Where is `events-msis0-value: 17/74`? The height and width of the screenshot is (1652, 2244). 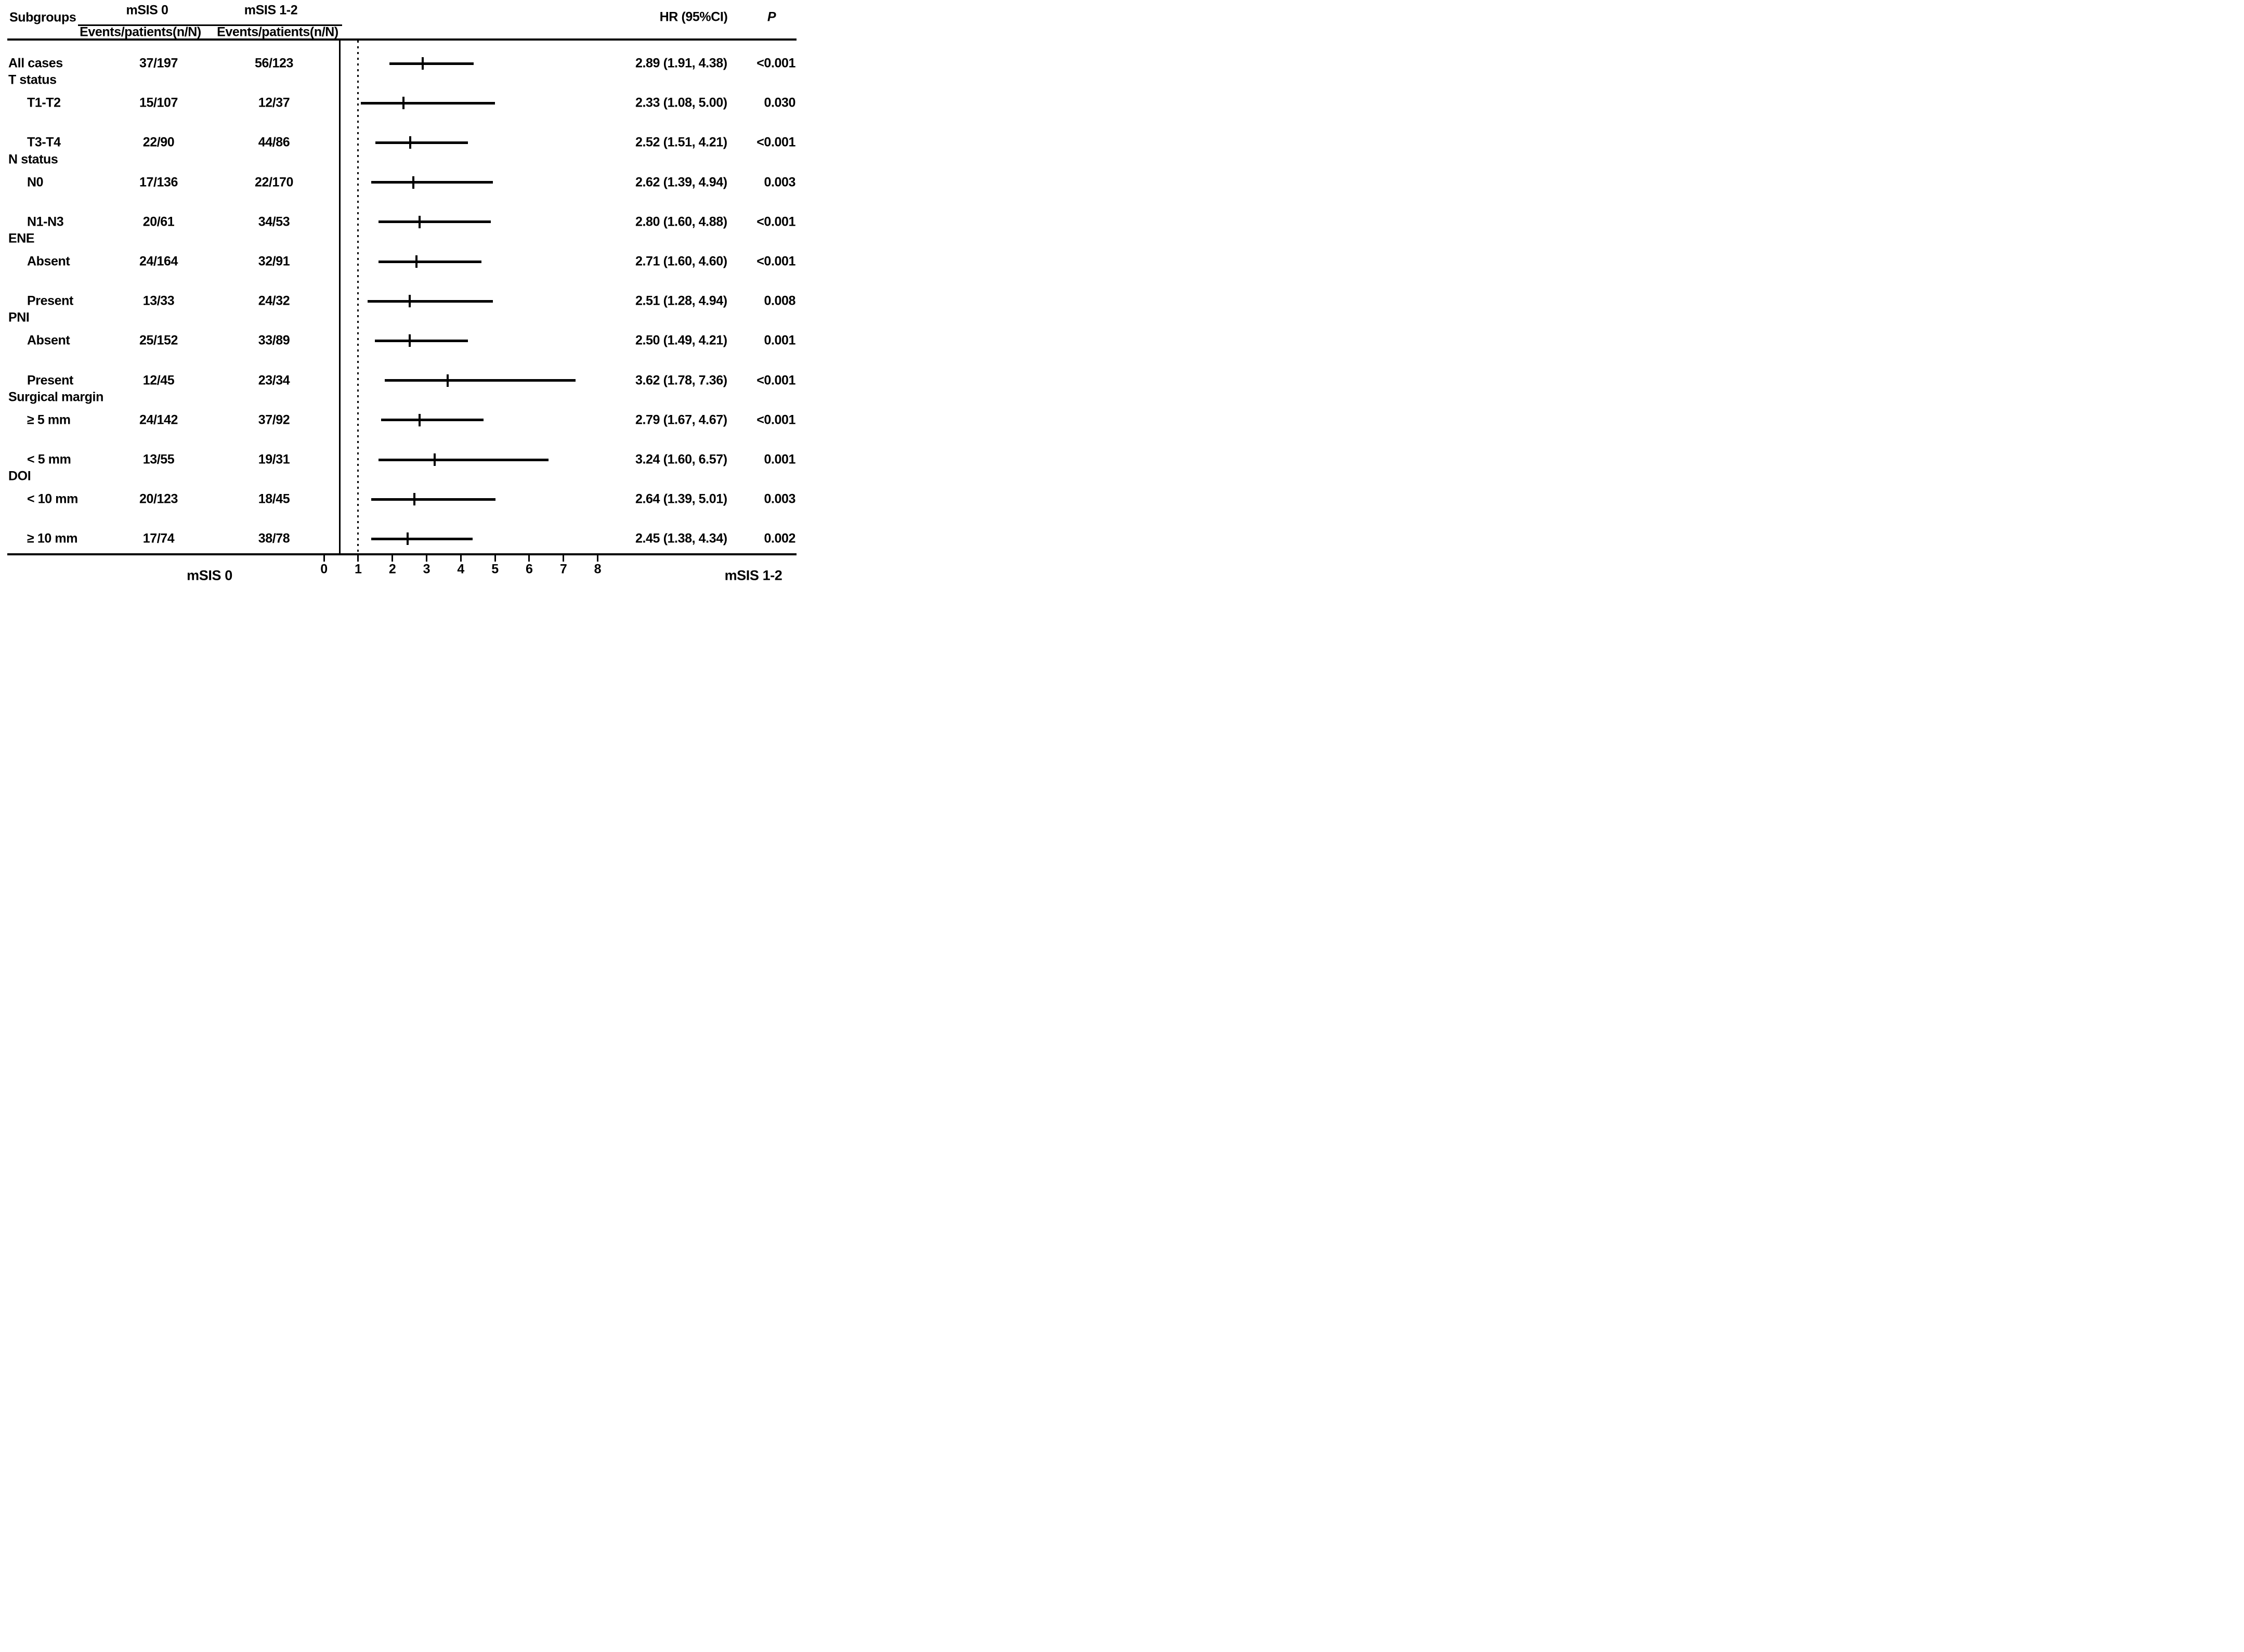 events-msis0-value: 17/74 is located at coordinates (158, 538).